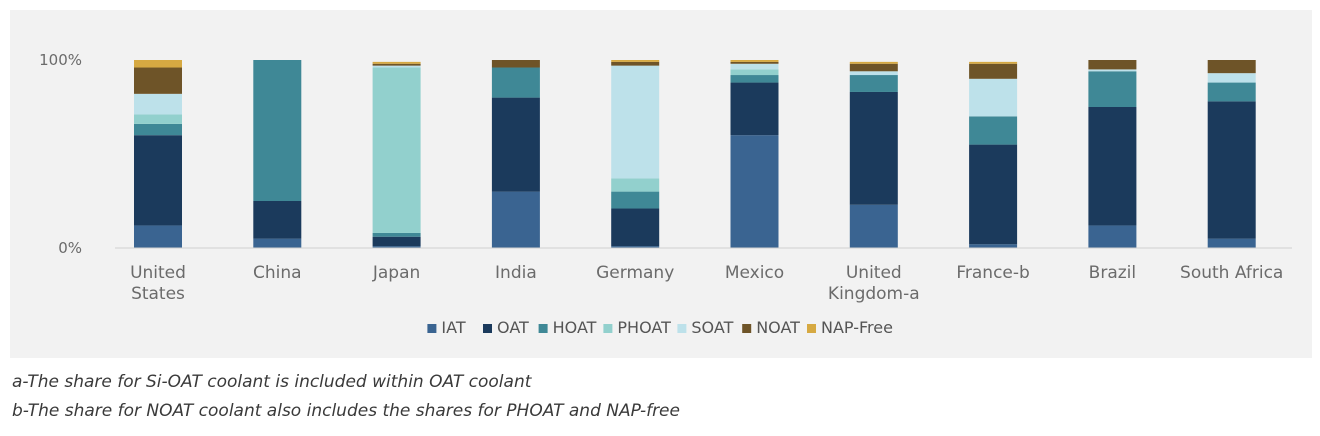  What do you see at coordinates (158, 80) in the screenshot?
I see `bar-segment-noat-united-states` at bounding box center [158, 80].